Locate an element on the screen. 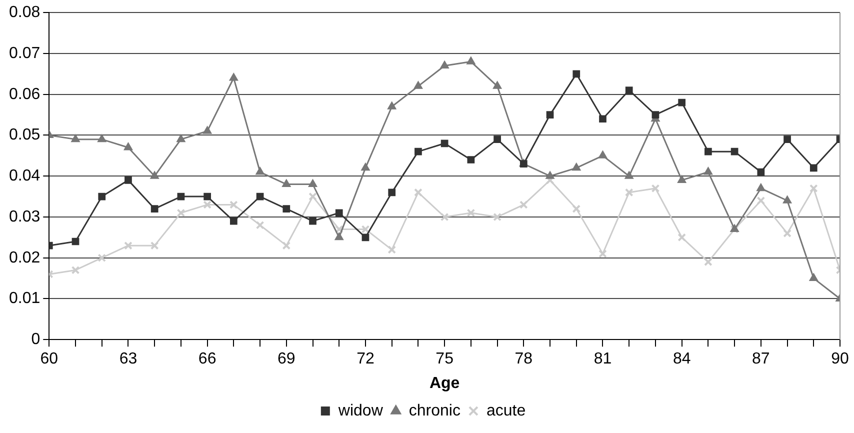 This screenshot has height=433, width=854. x-tick-label: 90 is located at coordinates (840, 359).